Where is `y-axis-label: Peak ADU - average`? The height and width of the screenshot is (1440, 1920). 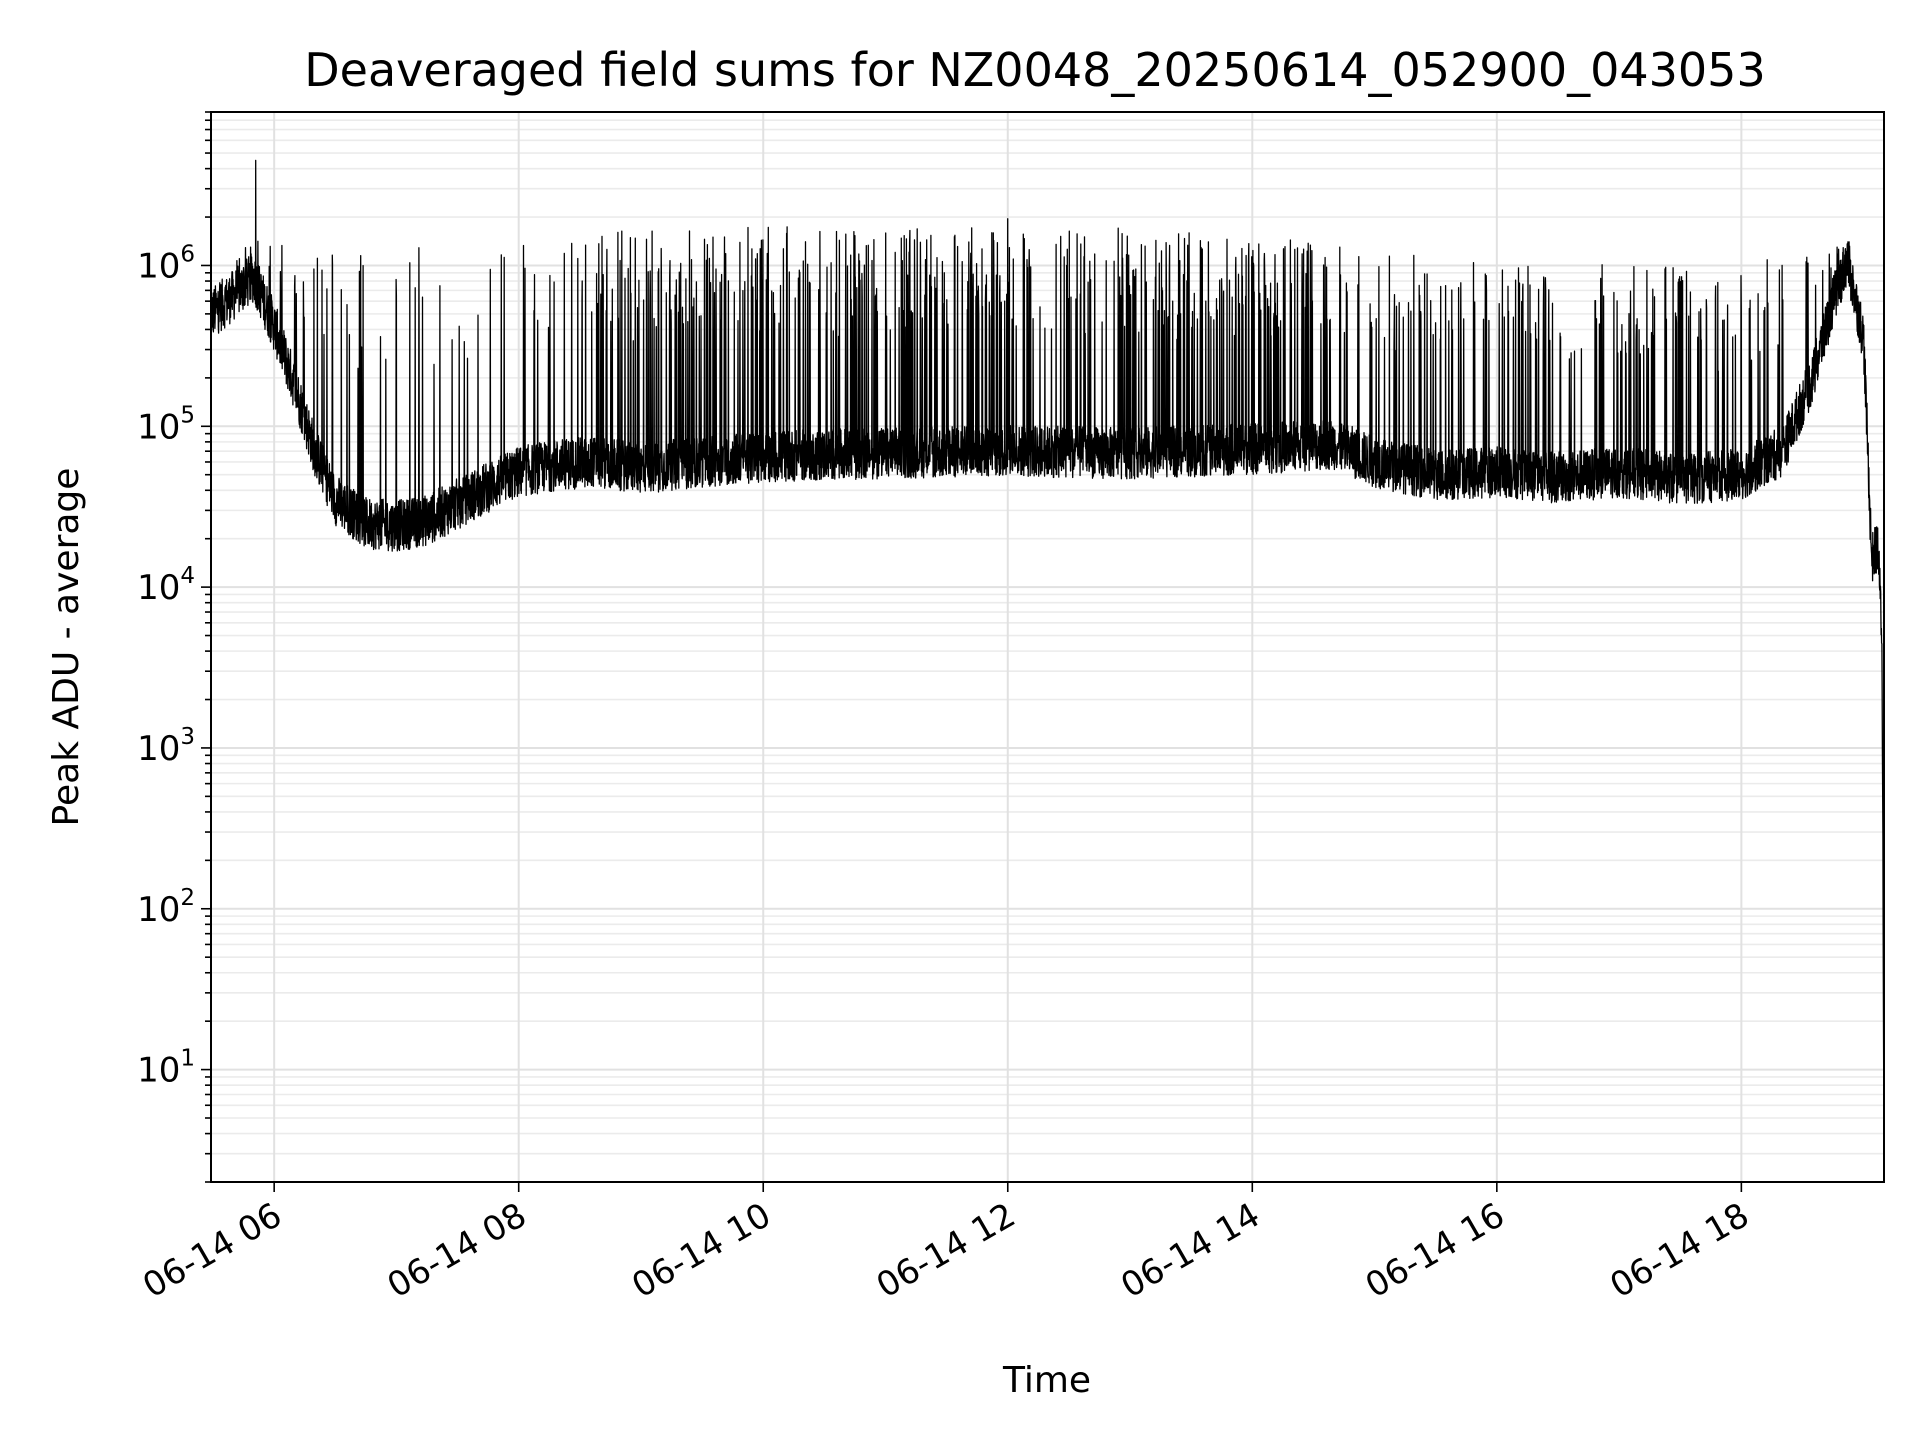 y-axis-label: Peak ADU - average is located at coordinates (66, 647).